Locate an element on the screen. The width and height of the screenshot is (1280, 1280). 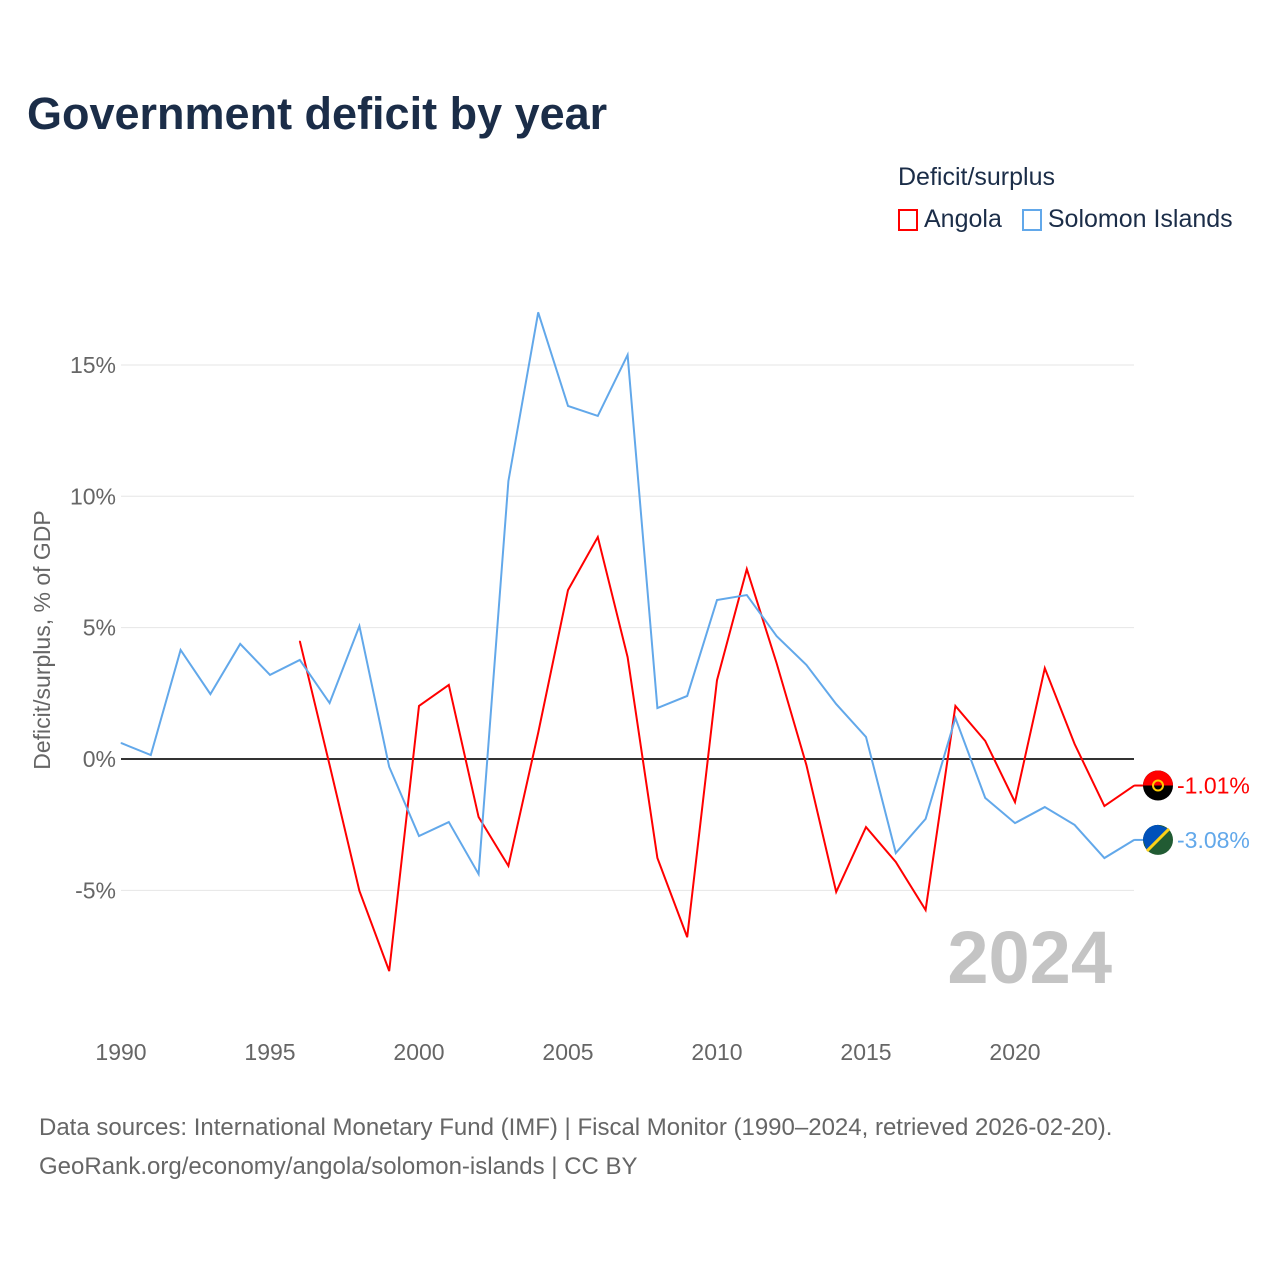
y-tick-label: -5% is located at coordinates (95, 890).